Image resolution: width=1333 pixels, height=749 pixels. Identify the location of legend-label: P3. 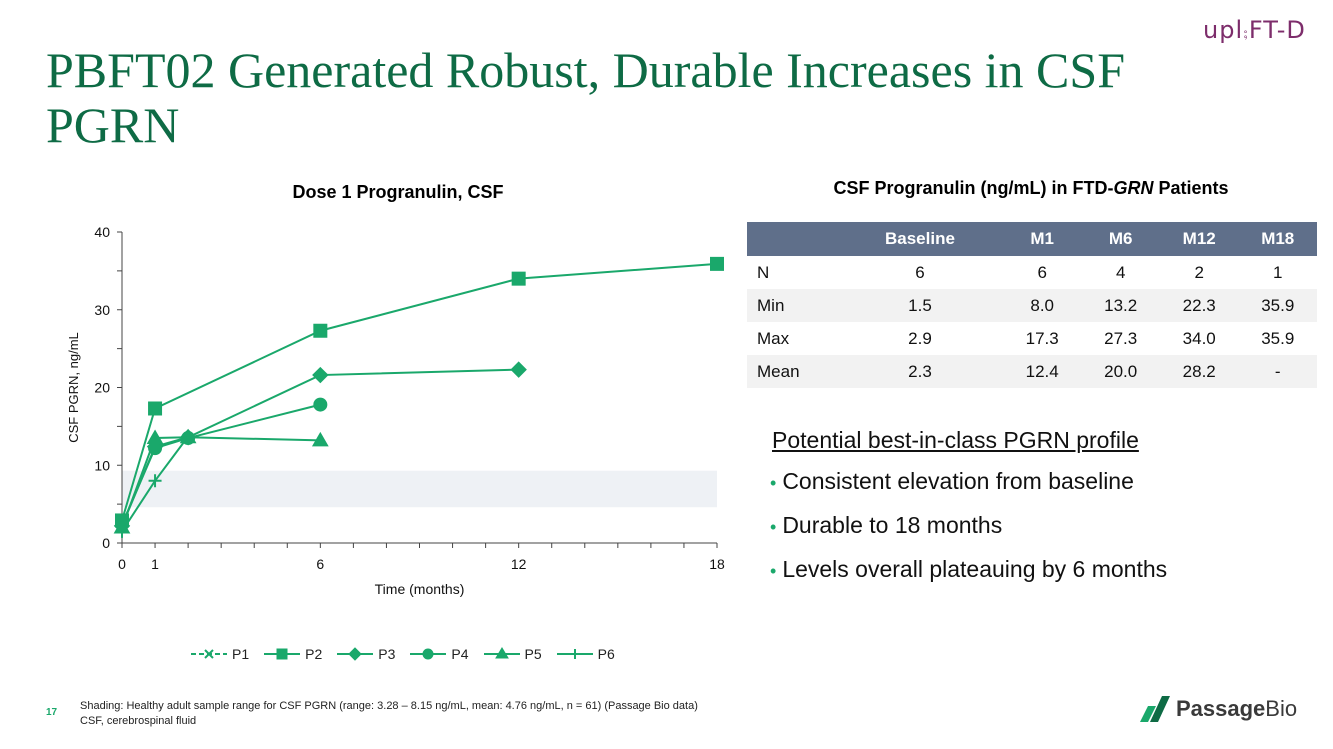
(387, 654).